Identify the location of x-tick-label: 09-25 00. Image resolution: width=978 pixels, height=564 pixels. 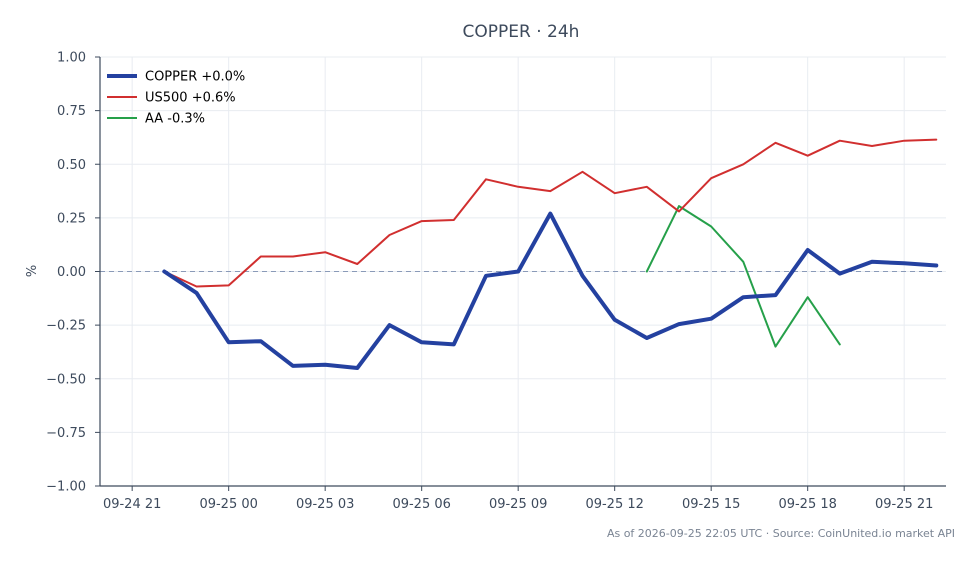
(228, 504).